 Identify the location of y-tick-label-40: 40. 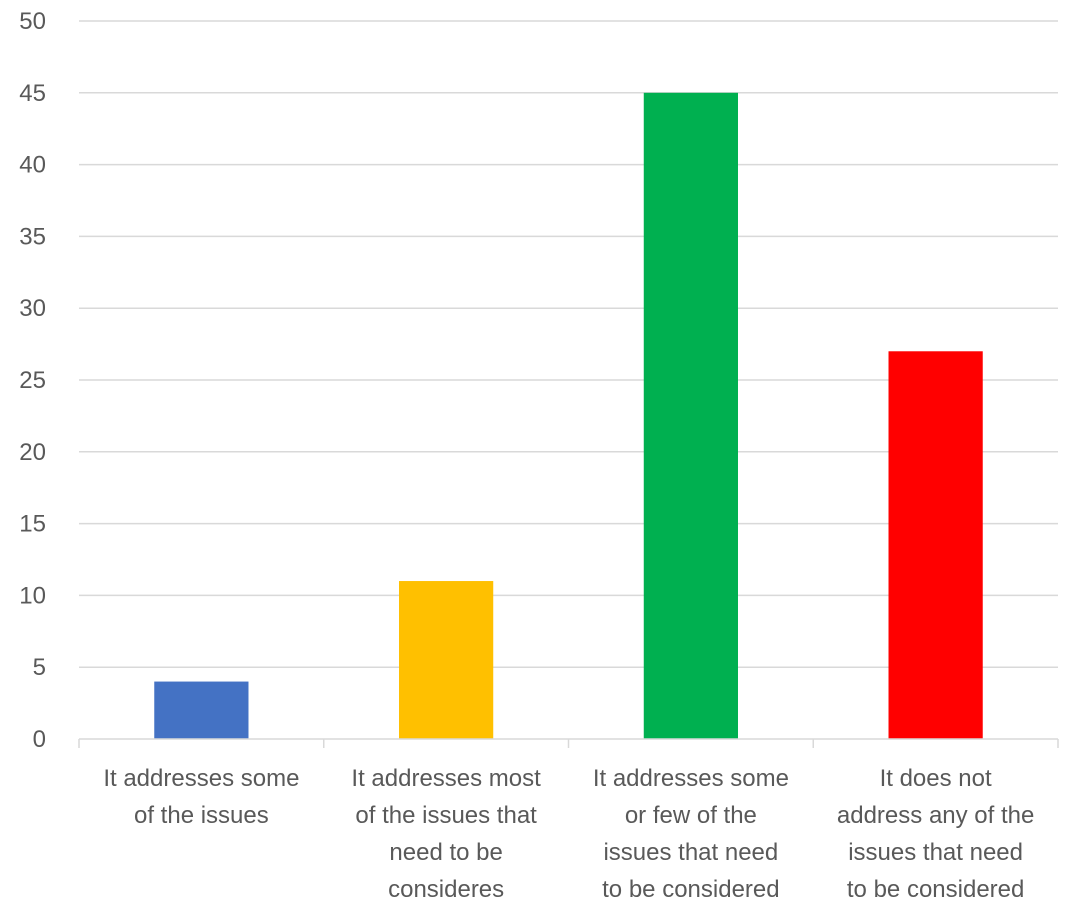
(32, 165).